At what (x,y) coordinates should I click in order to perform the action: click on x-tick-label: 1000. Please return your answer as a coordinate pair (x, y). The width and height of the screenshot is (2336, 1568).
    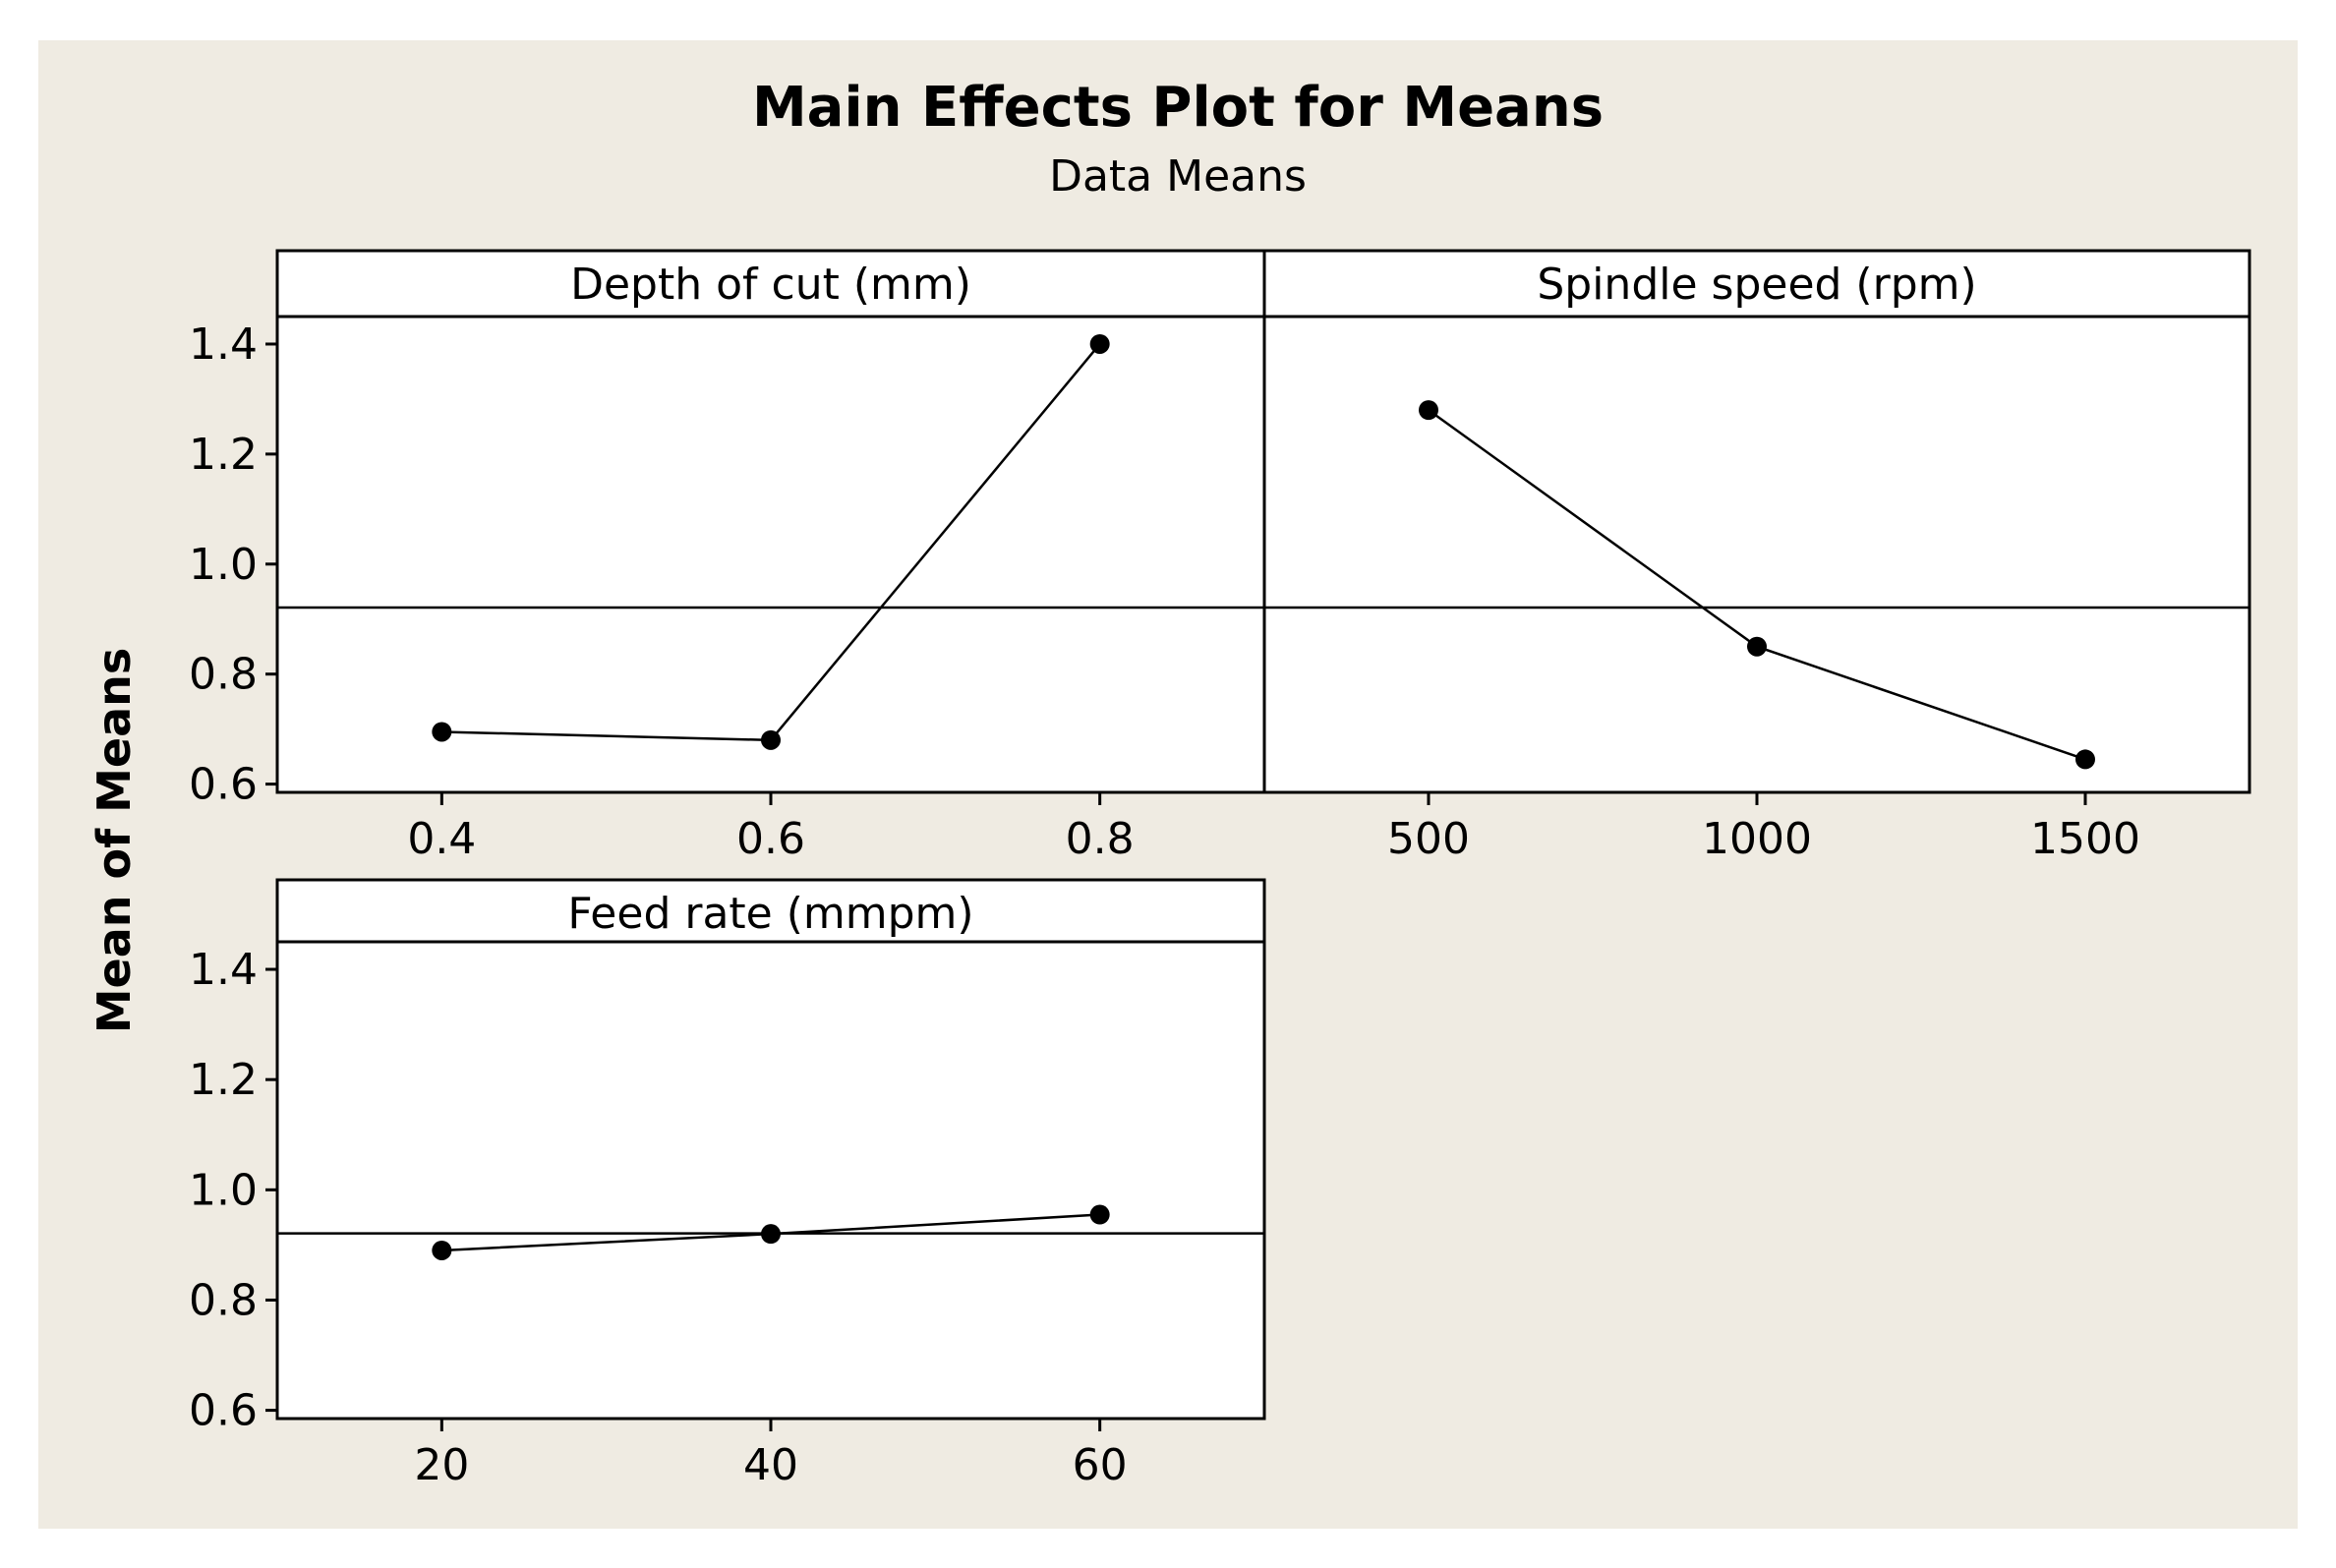
    Looking at the image, I should click on (1757, 839).